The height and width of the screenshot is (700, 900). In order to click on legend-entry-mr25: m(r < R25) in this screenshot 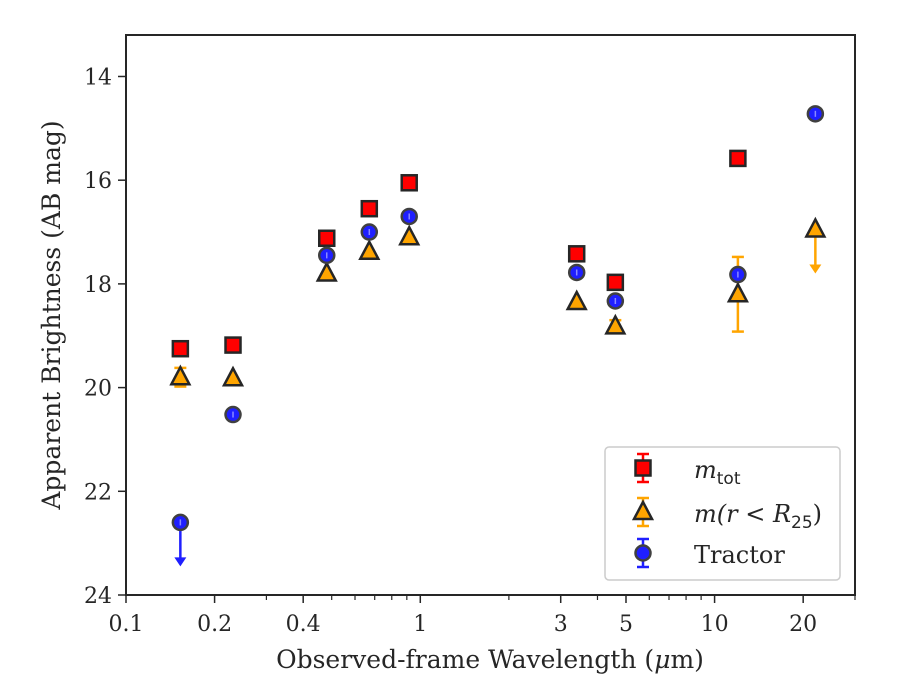, I will do `click(758, 516)`.